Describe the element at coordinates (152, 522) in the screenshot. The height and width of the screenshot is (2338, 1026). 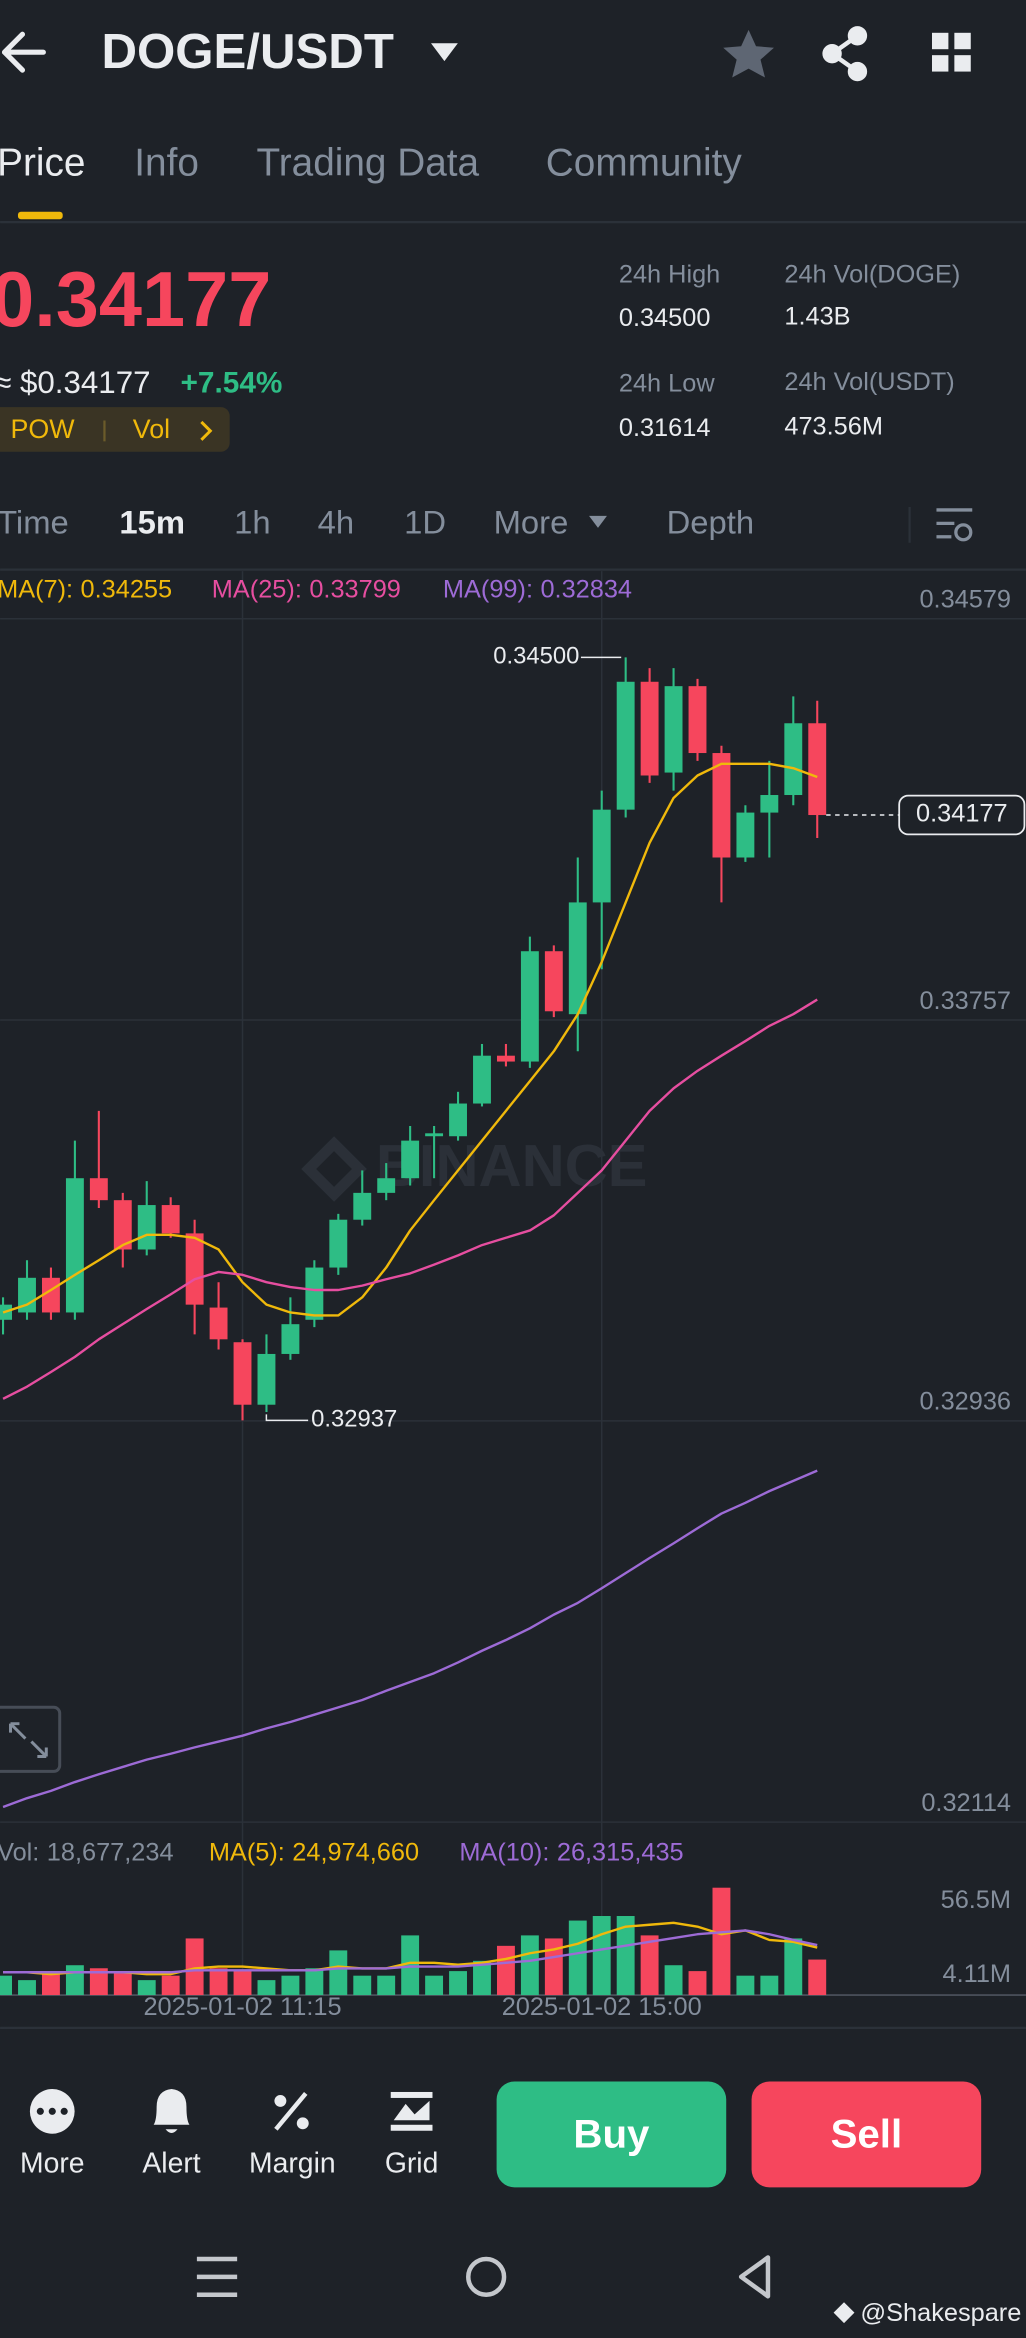
I see `interval: 15m` at that location.